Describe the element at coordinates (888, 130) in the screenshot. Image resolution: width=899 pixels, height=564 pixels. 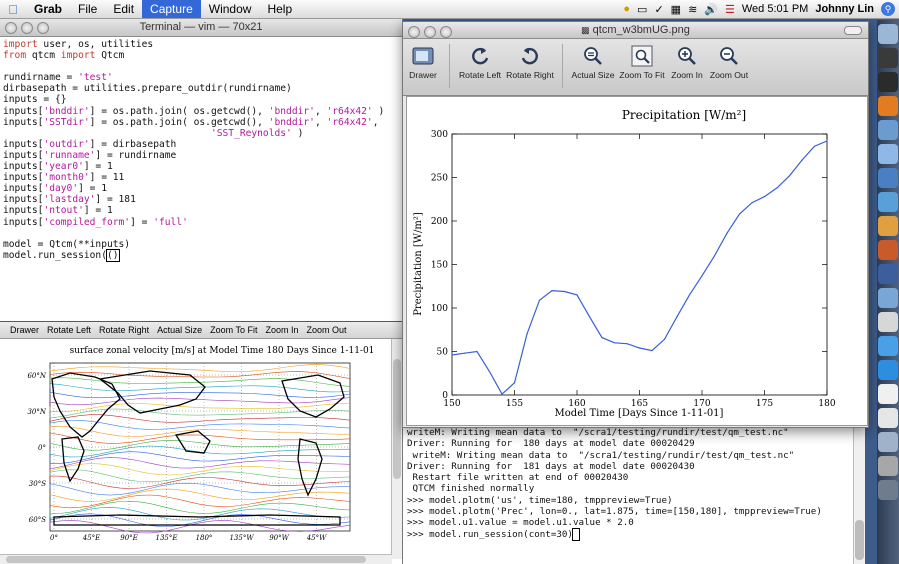
I see `mail-icon` at that location.